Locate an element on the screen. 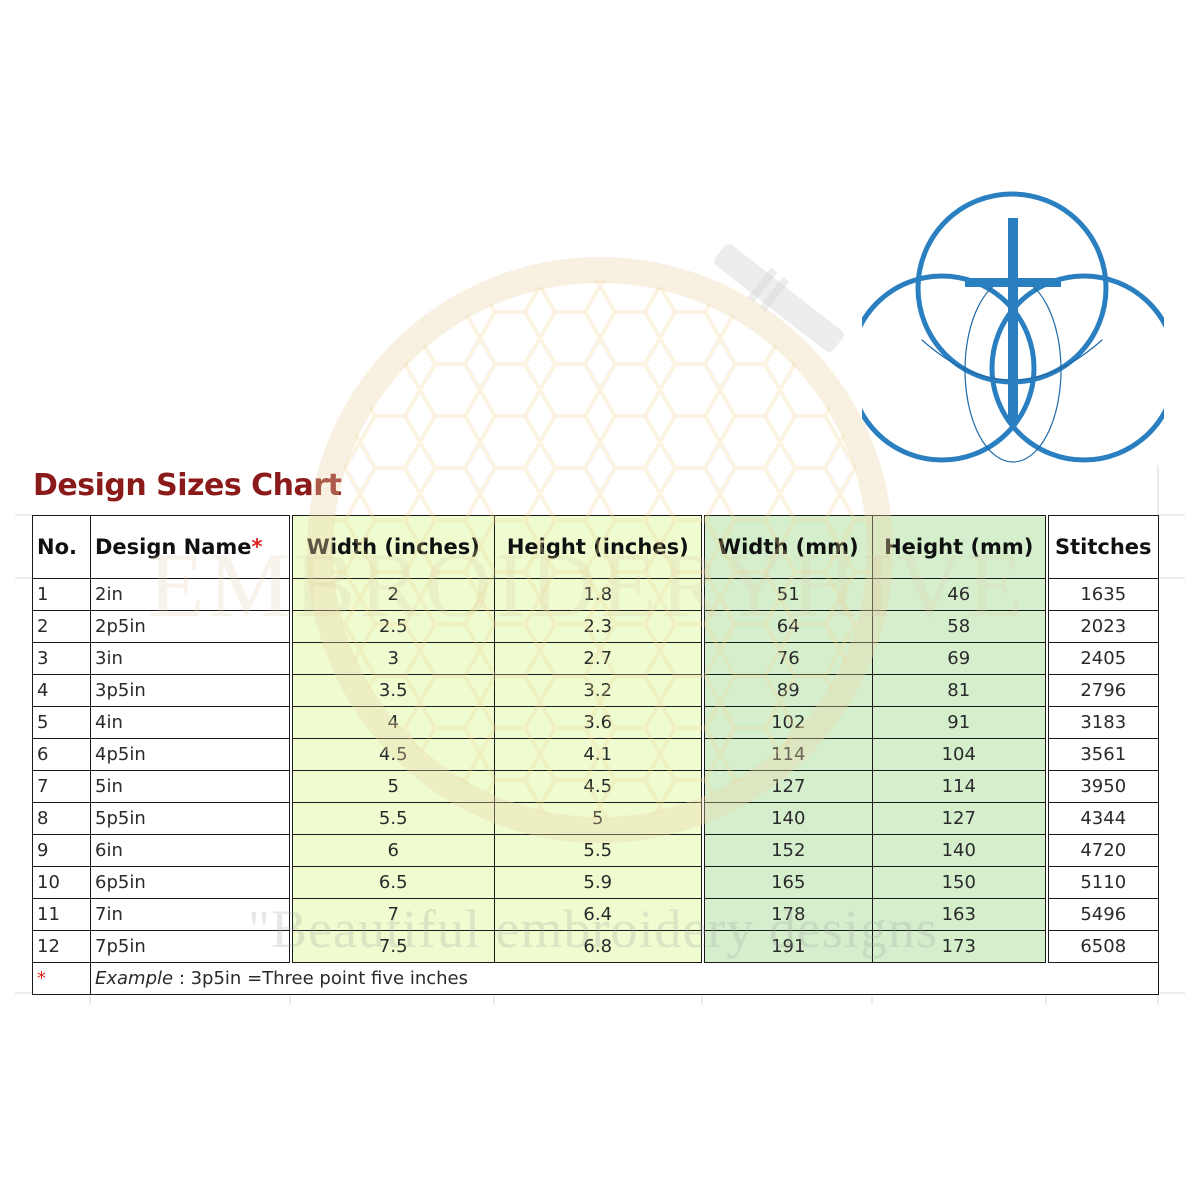 The height and width of the screenshot is (1200, 1200). cell-height-inches: 2.7 is located at coordinates (598, 658).